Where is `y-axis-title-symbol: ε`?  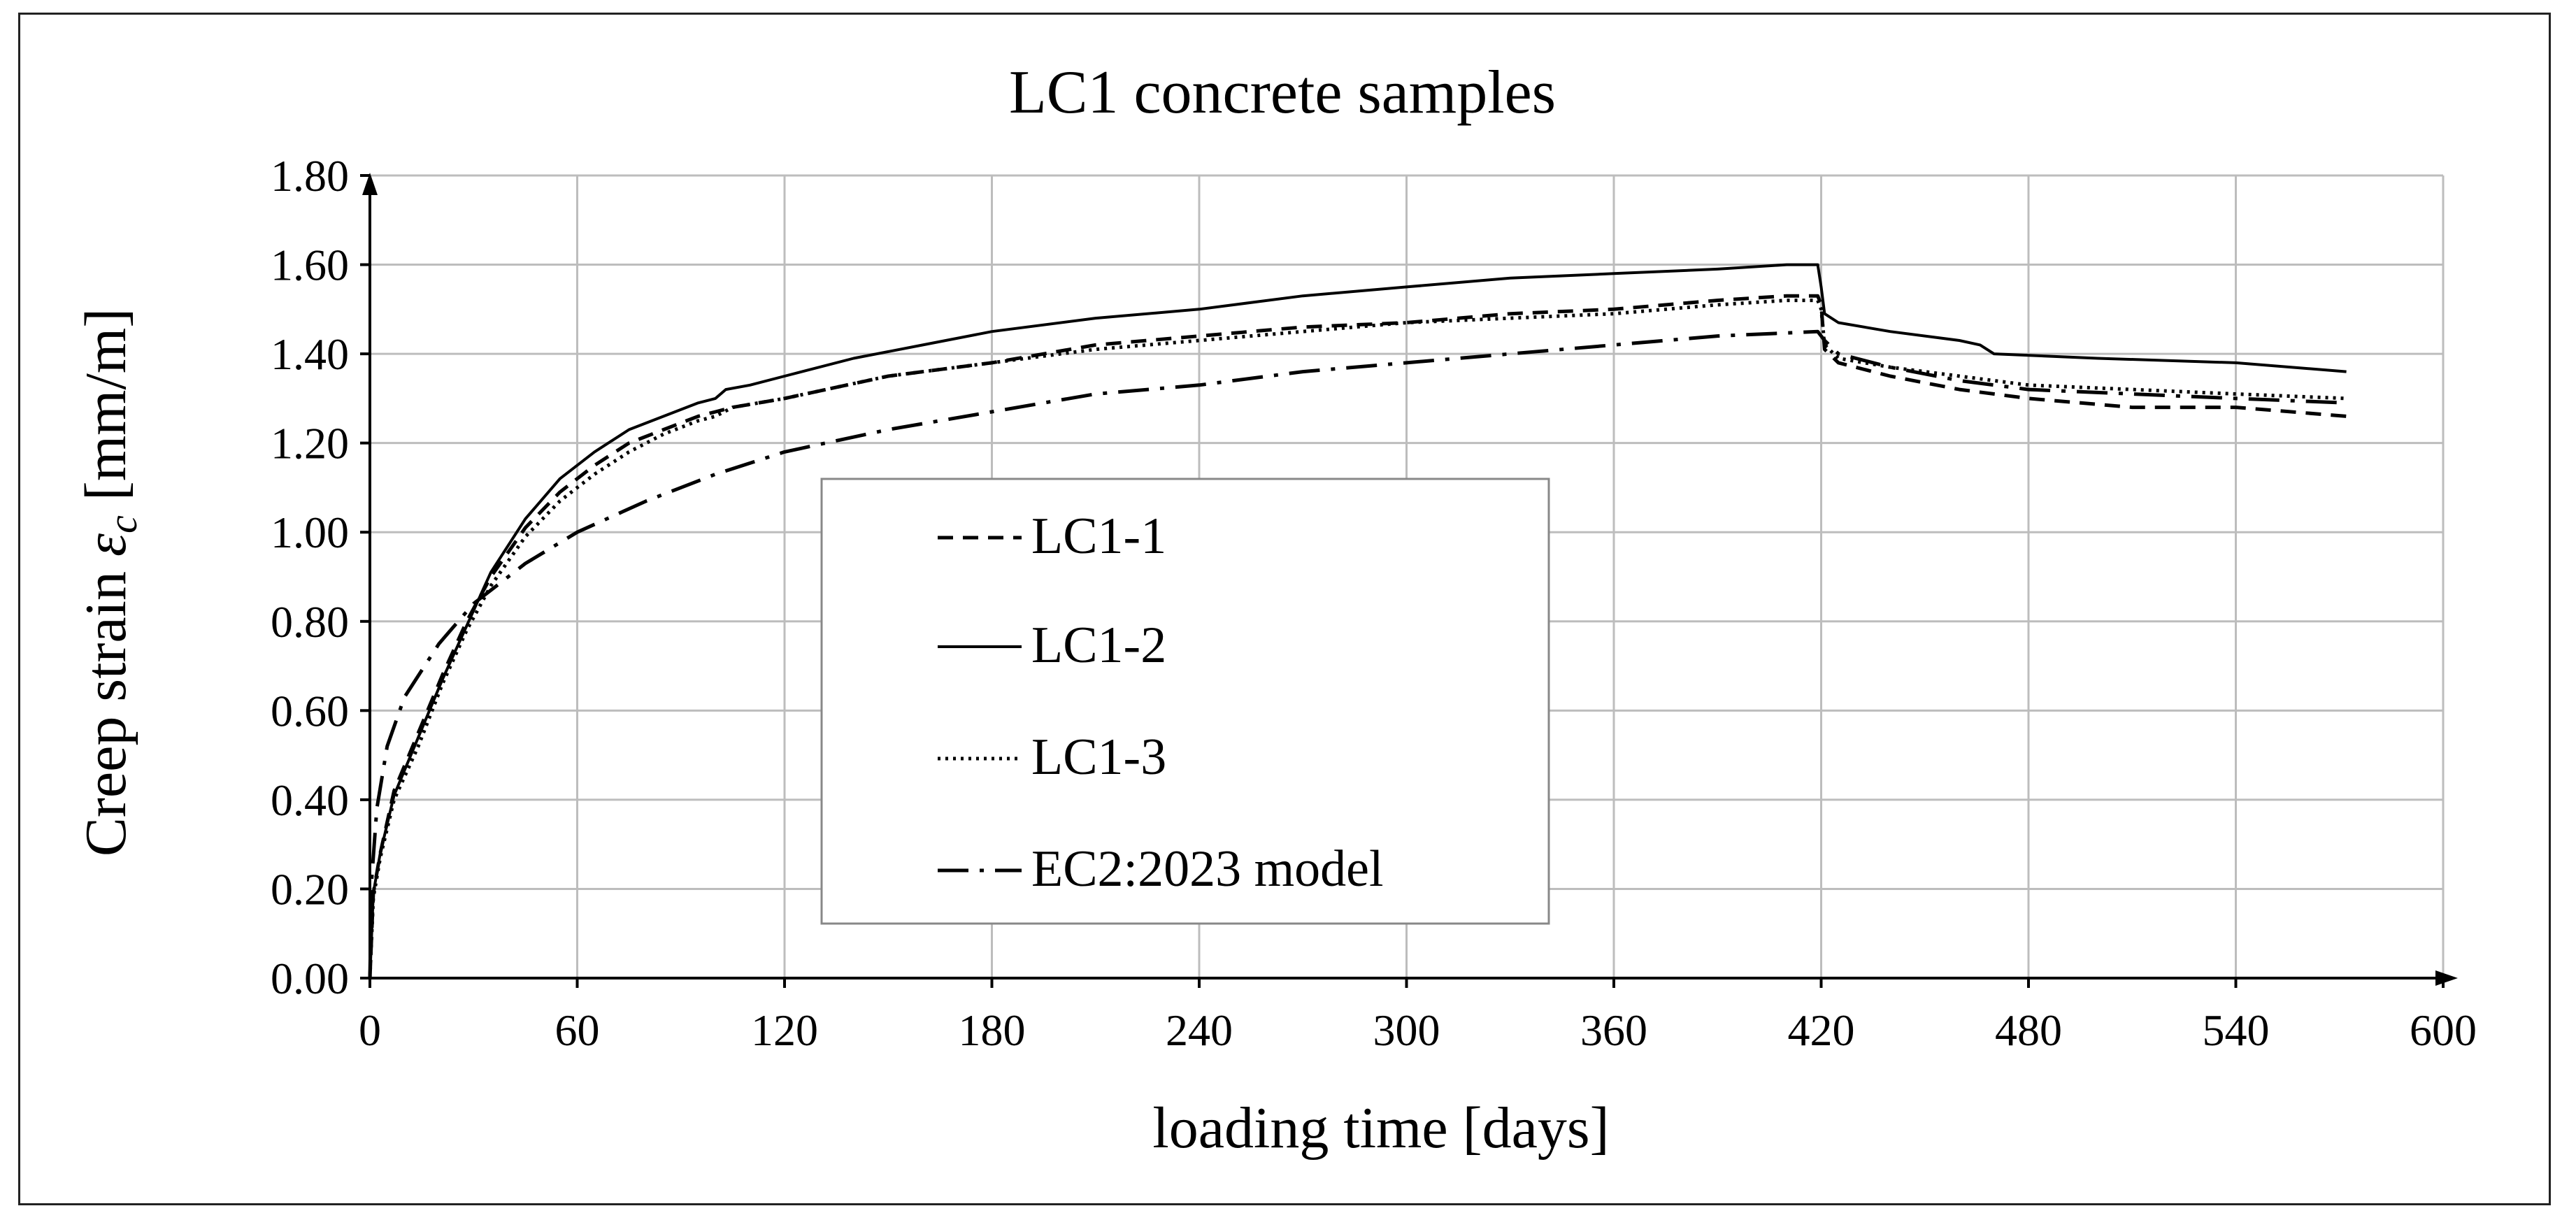
y-axis-title-symbol: ε is located at coordinates (105, 545).